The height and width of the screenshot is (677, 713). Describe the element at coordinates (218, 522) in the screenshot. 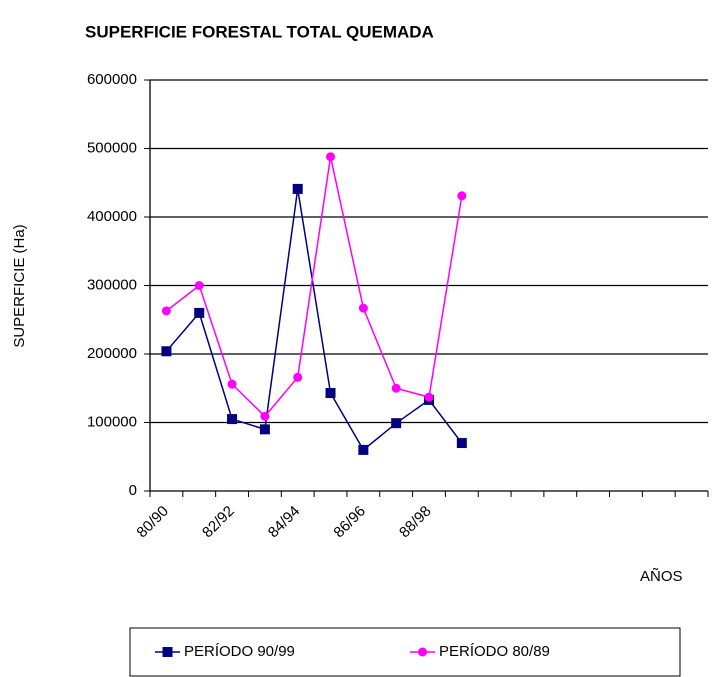

I see `x-tick-label: 82/92` at that location.